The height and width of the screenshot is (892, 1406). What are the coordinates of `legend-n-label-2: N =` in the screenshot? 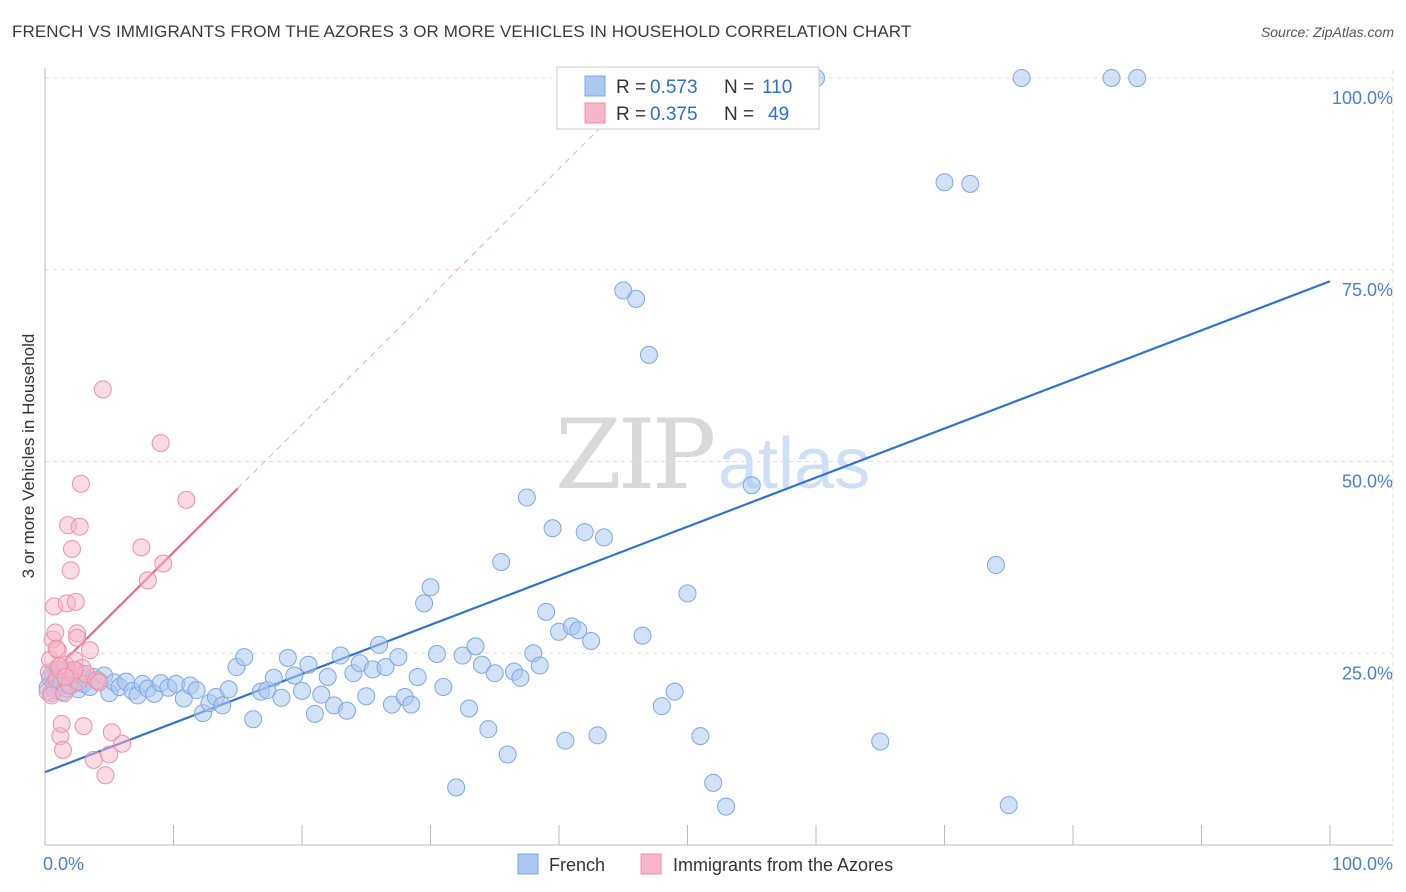 It's located at (739, 114).